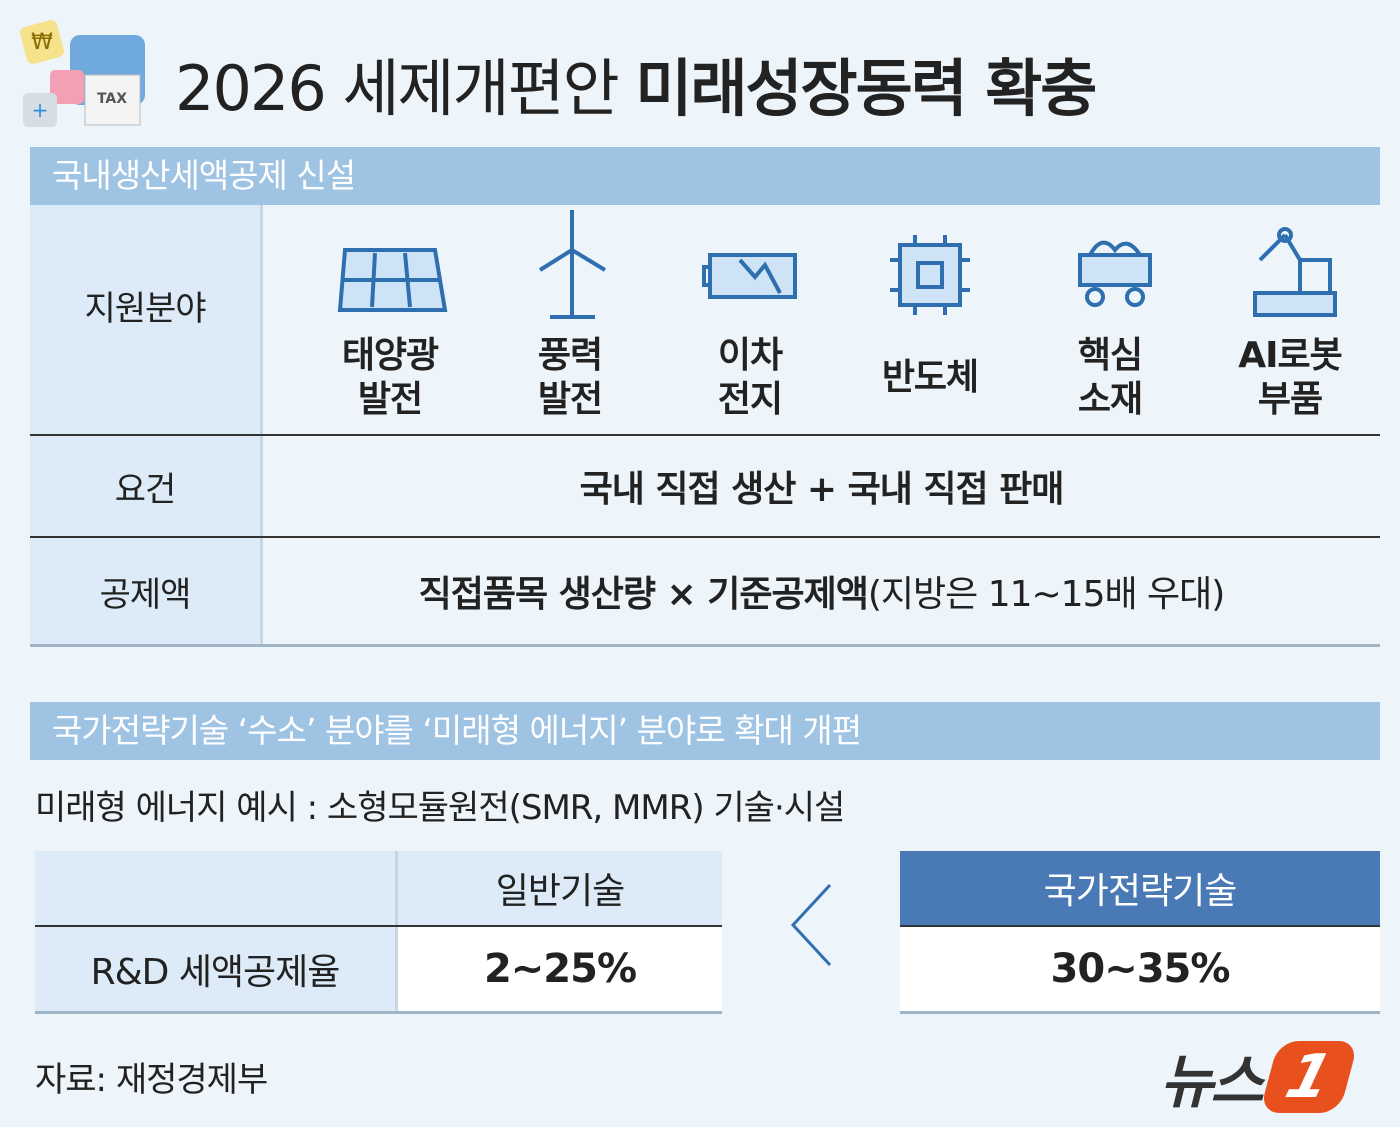 This screenshot has height=1127, width=1400. Describe the element at coordinates (146, 320) in the screenshot. I see `row-label: 지원분야` at that location.